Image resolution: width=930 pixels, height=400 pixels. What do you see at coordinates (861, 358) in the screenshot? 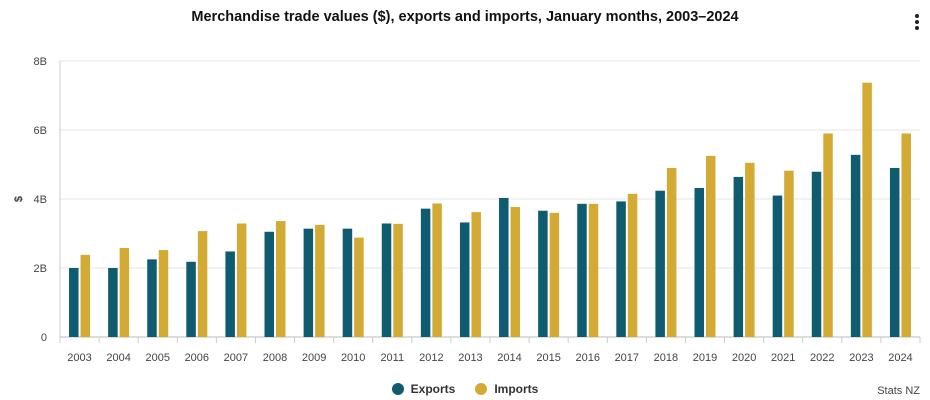
I see `x-tick-label: 2023` at bounding box center [861, 358].